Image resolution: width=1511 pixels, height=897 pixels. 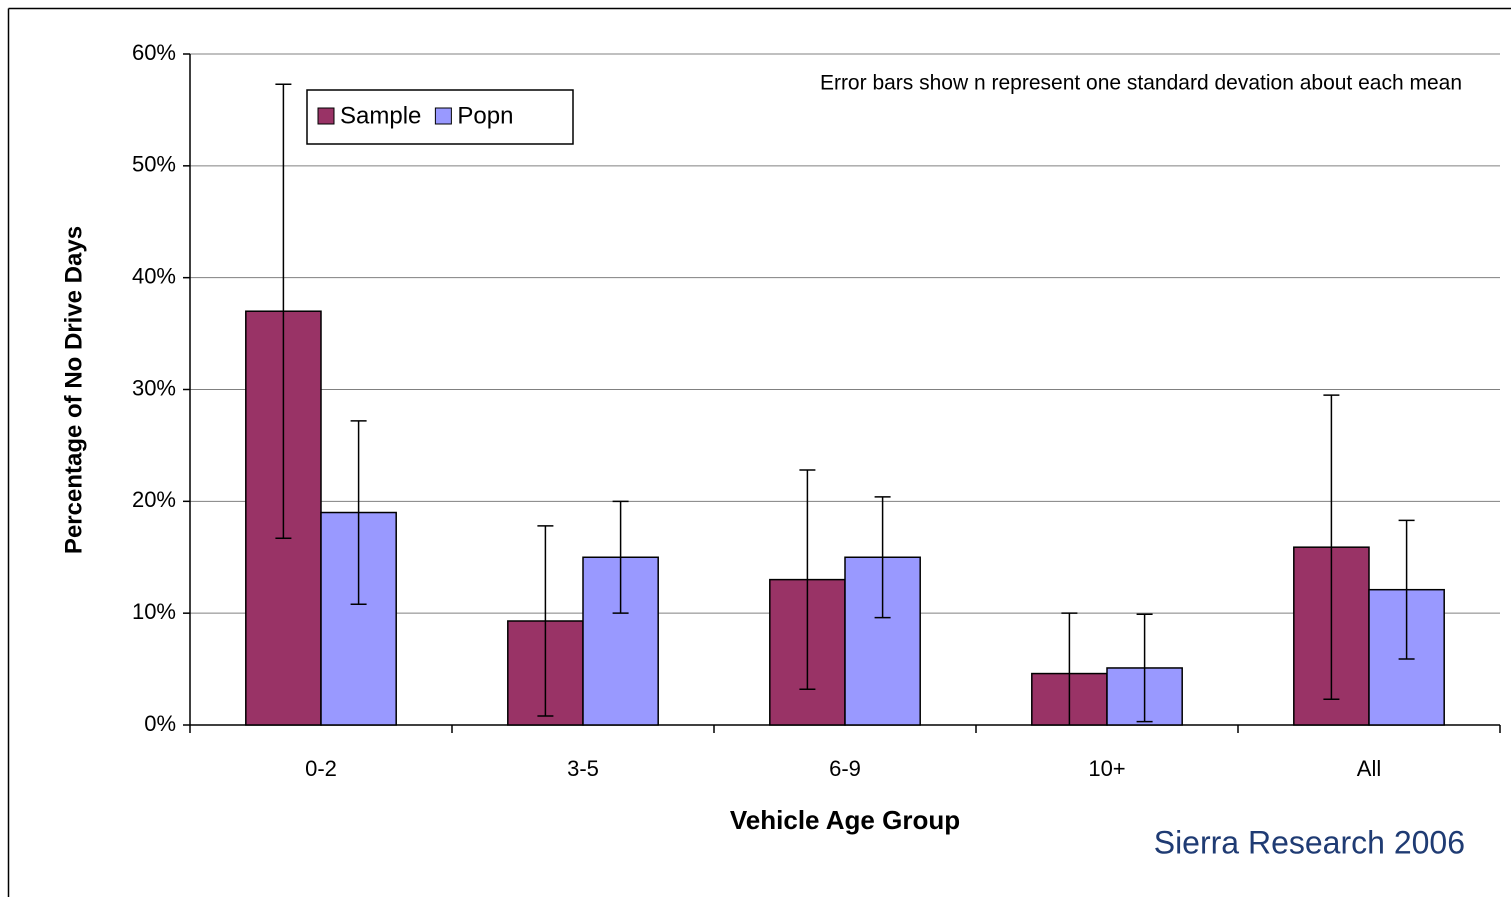 I want to click on x-tick-label: 10+, so click(x=1106, y=768).